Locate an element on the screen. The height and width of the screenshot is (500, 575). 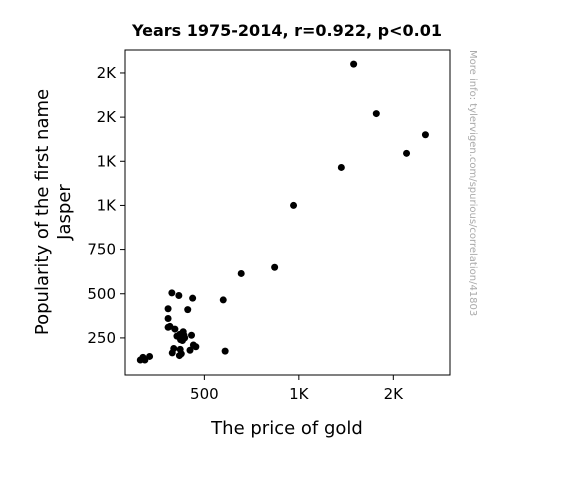
y-axis-ticks: 250 500 750 1K 1K 2K 2K is located at coordinates (106, 205).